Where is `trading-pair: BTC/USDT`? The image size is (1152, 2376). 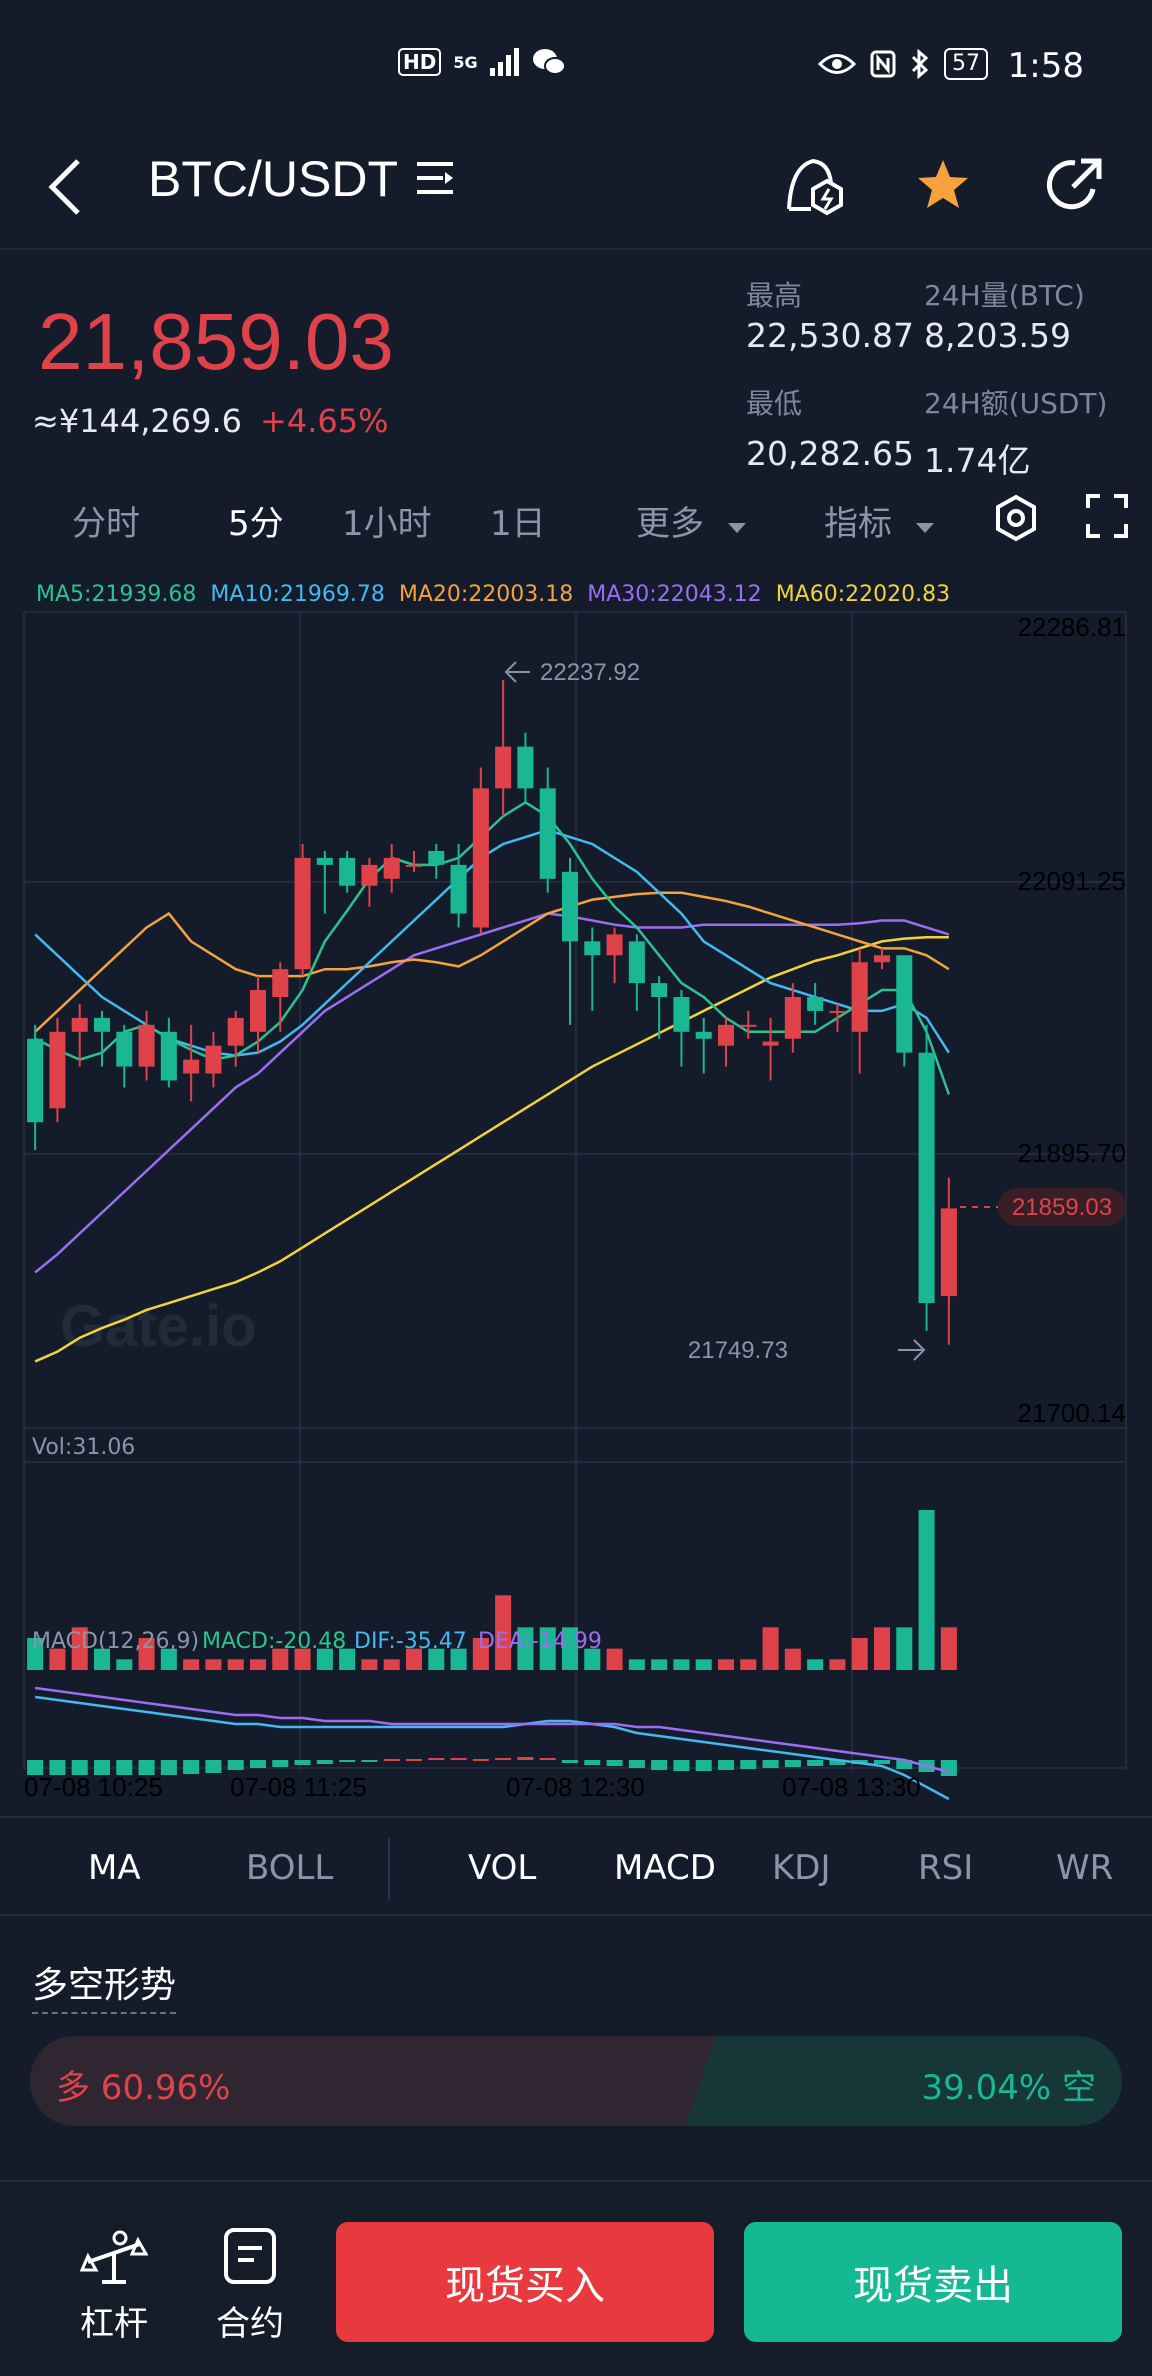 trading-pair: BTC/USDT is located at coordinates (301, 179).